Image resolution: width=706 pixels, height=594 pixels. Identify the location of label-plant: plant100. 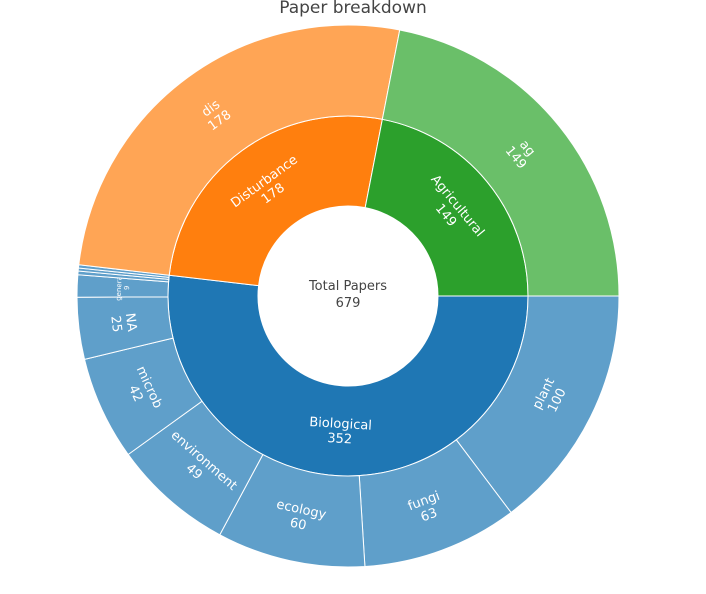
(551, 397).